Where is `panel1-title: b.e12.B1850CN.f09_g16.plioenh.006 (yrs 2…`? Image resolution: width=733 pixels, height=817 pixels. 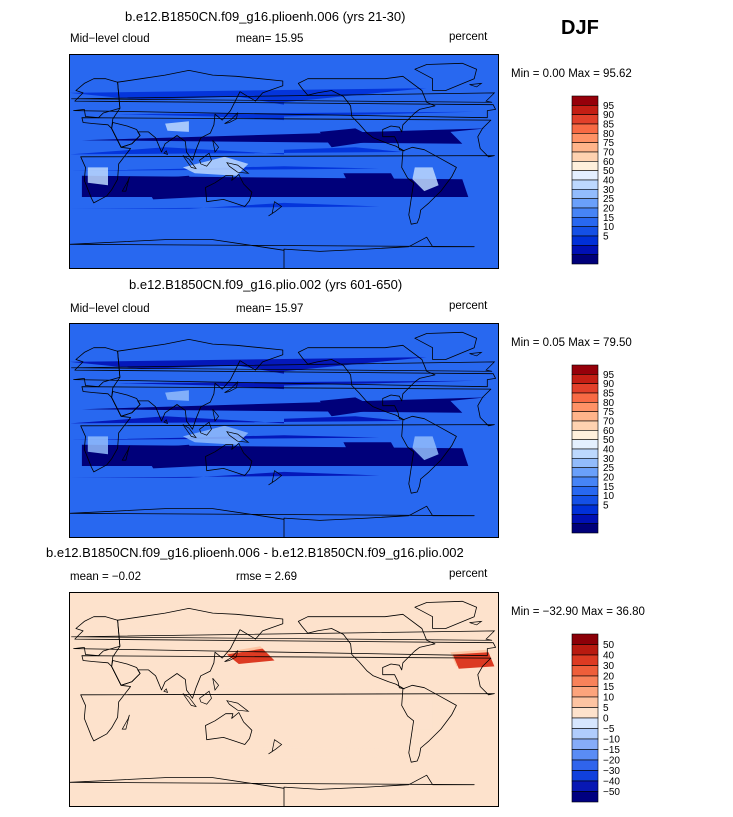 panel1-title: b.e12.B1850CN.f09_g16.plioenh.006 (yrs 2… is located at coordinates (265, 16).